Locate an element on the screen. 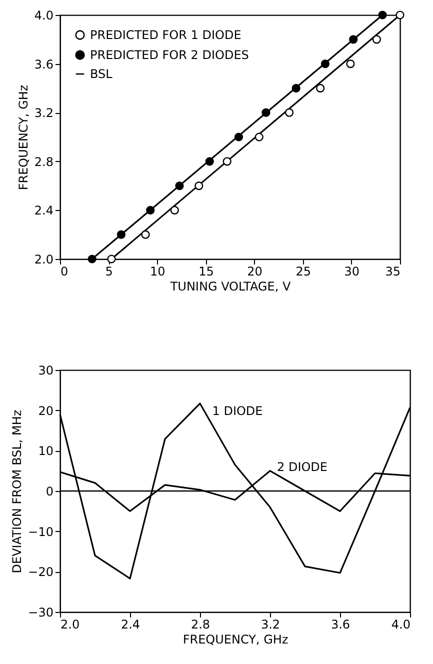 This screenshot has height=664, width=433. legend-label: BSL is located at coordinates (101, 74).